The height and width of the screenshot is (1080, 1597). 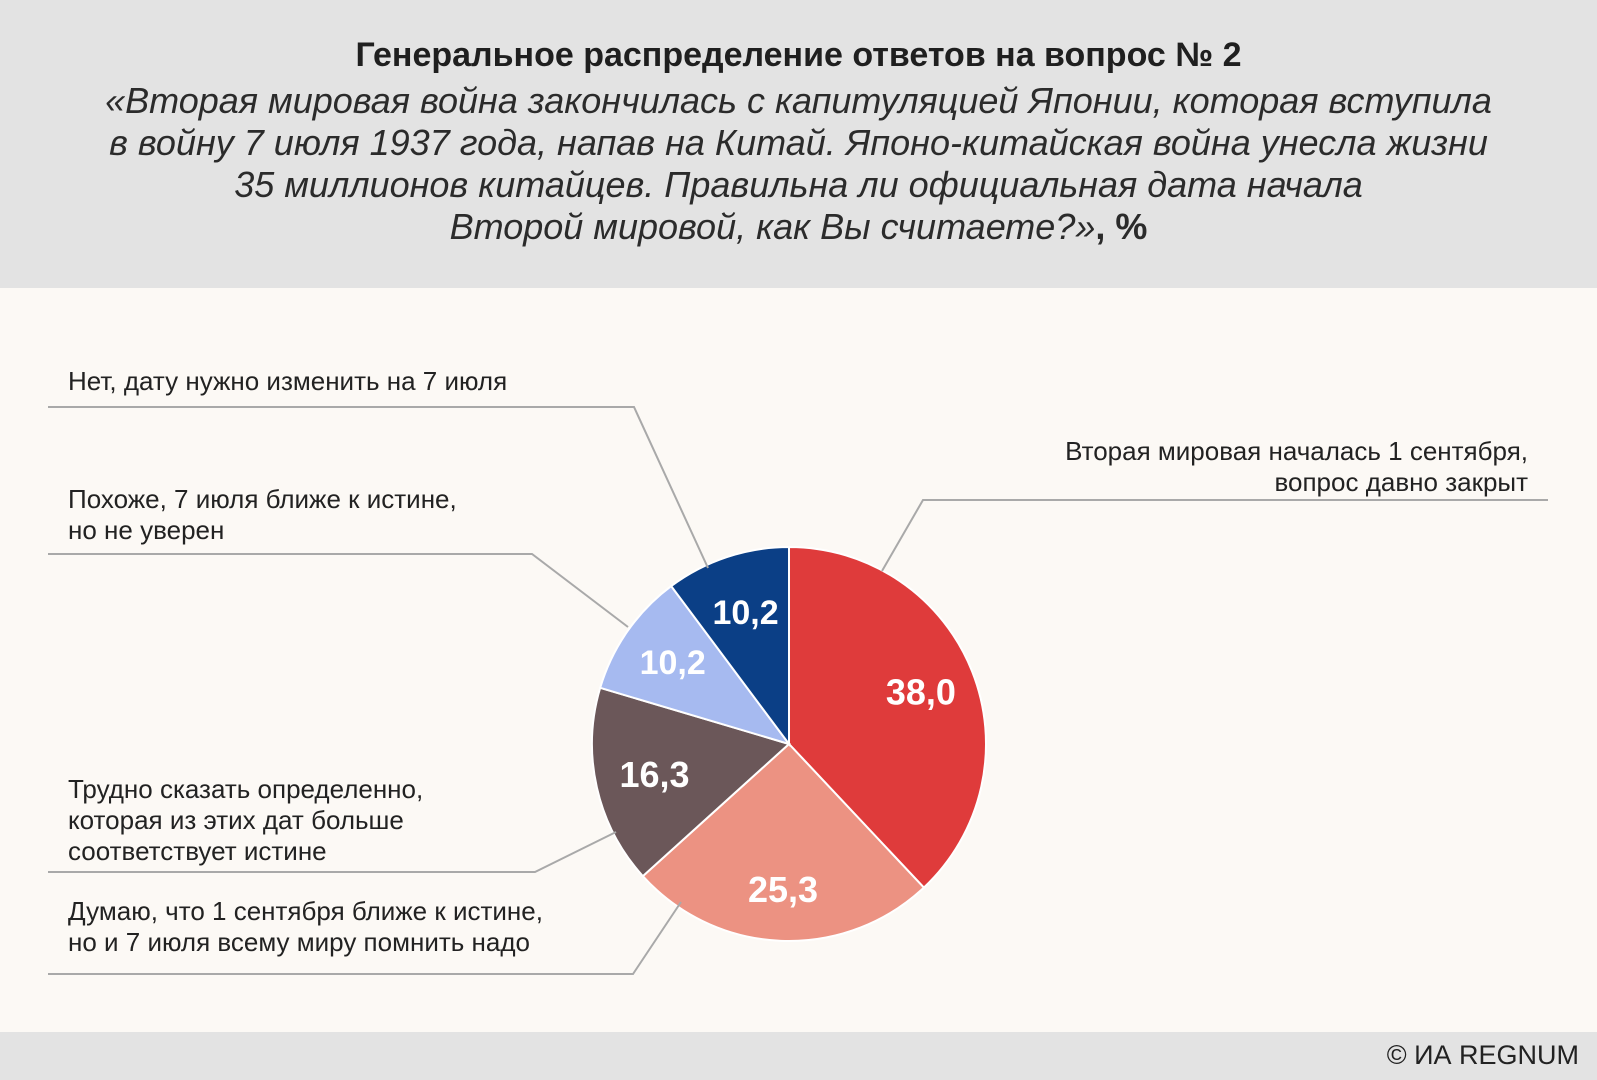 I want to click on label-line: которая из этих дат больше, so click(x=236, y=820).